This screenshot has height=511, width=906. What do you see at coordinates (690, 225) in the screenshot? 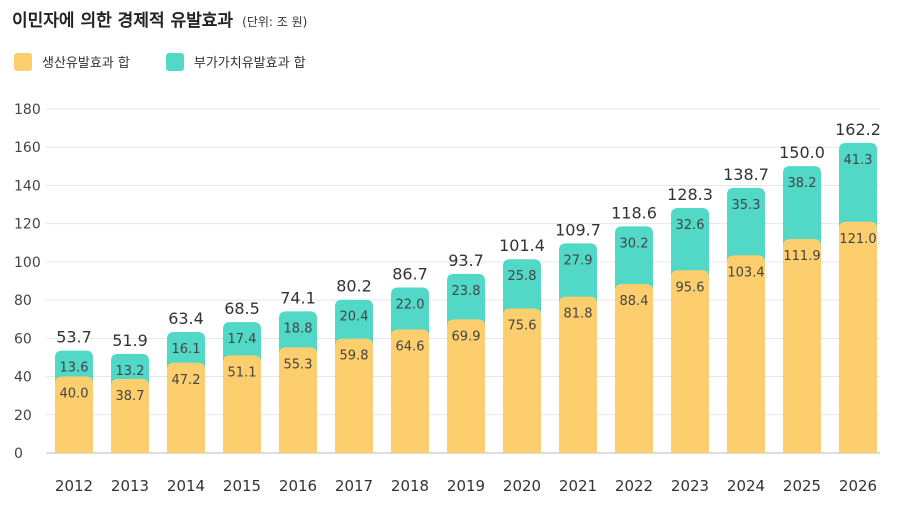
I see `data-label-value-added: 32.6` at bounding box center [690, 225].